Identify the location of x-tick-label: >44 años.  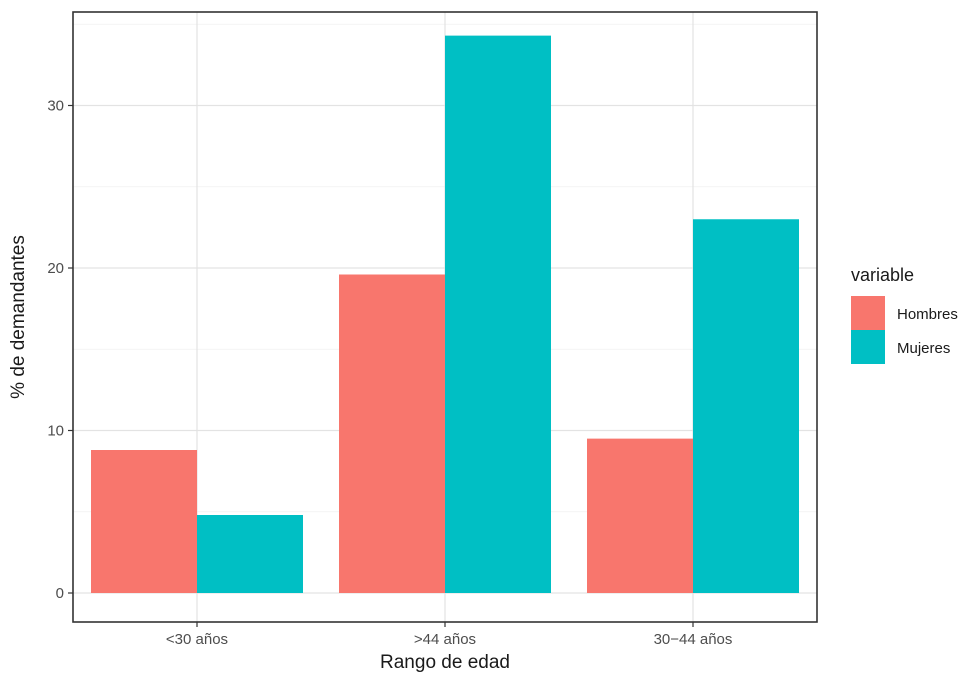
(445, 639).